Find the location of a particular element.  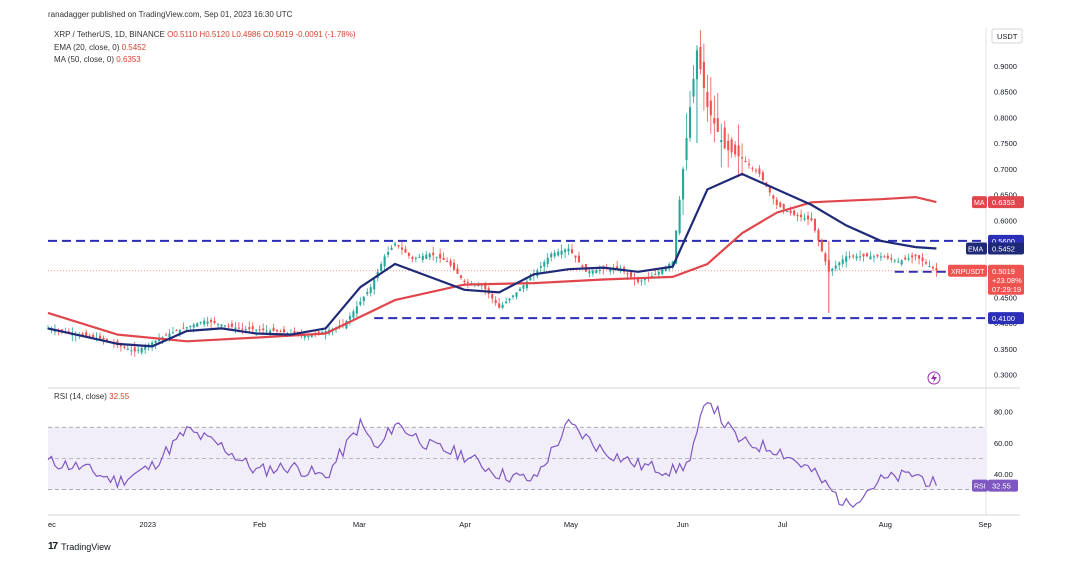

ema-tag-label: EMA is located at coordinates (976, 250).